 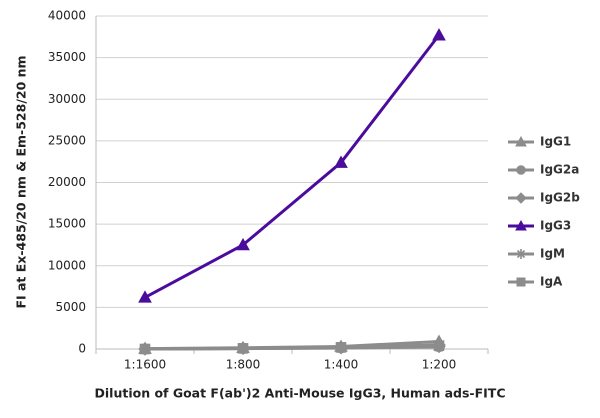 What do you see at coordinates (292, 347) in the screenshot?
I see `series-line` at bounding box center [292, 347].